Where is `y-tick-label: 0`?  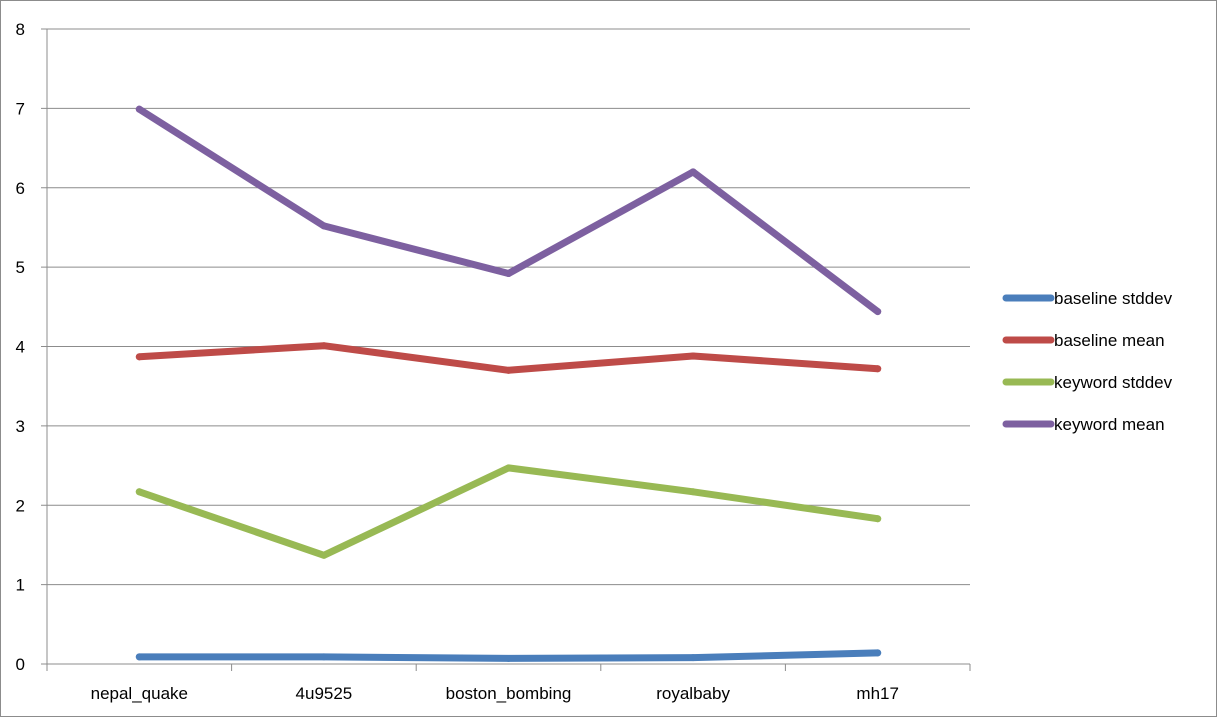 y-tick-label: 0 is located at coordinates (20, 664).